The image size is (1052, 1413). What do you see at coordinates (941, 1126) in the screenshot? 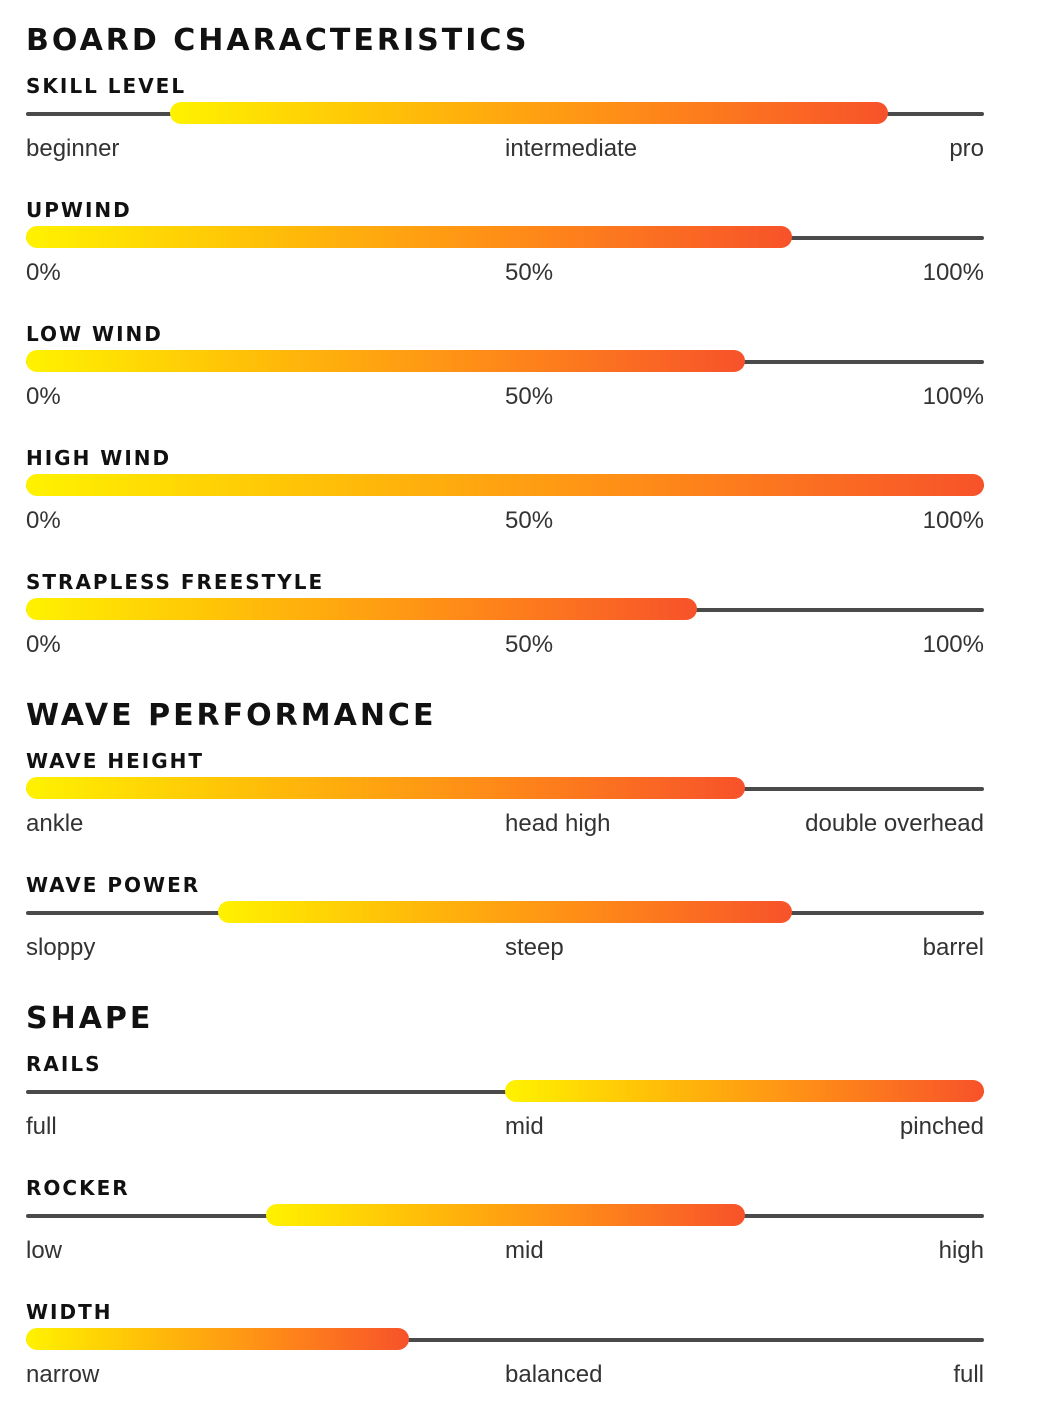
I see `scale-label-high: pinched` at bounding box center [941, 1126].